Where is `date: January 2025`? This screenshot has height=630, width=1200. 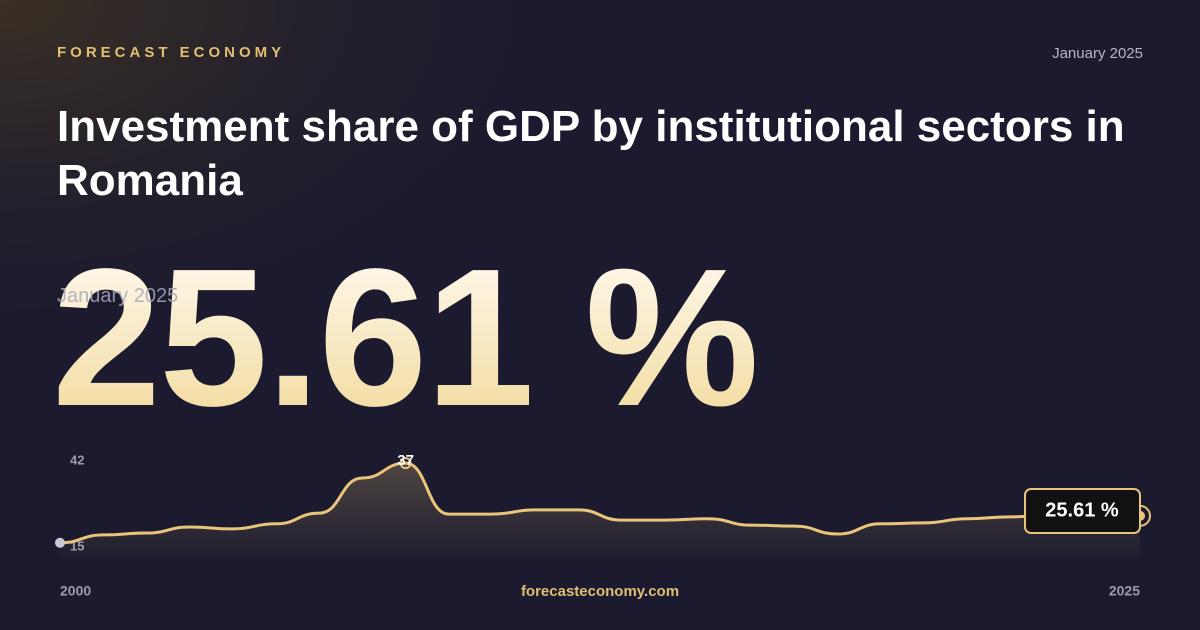 date: January 2025 is located at coordinates (1097, 53).